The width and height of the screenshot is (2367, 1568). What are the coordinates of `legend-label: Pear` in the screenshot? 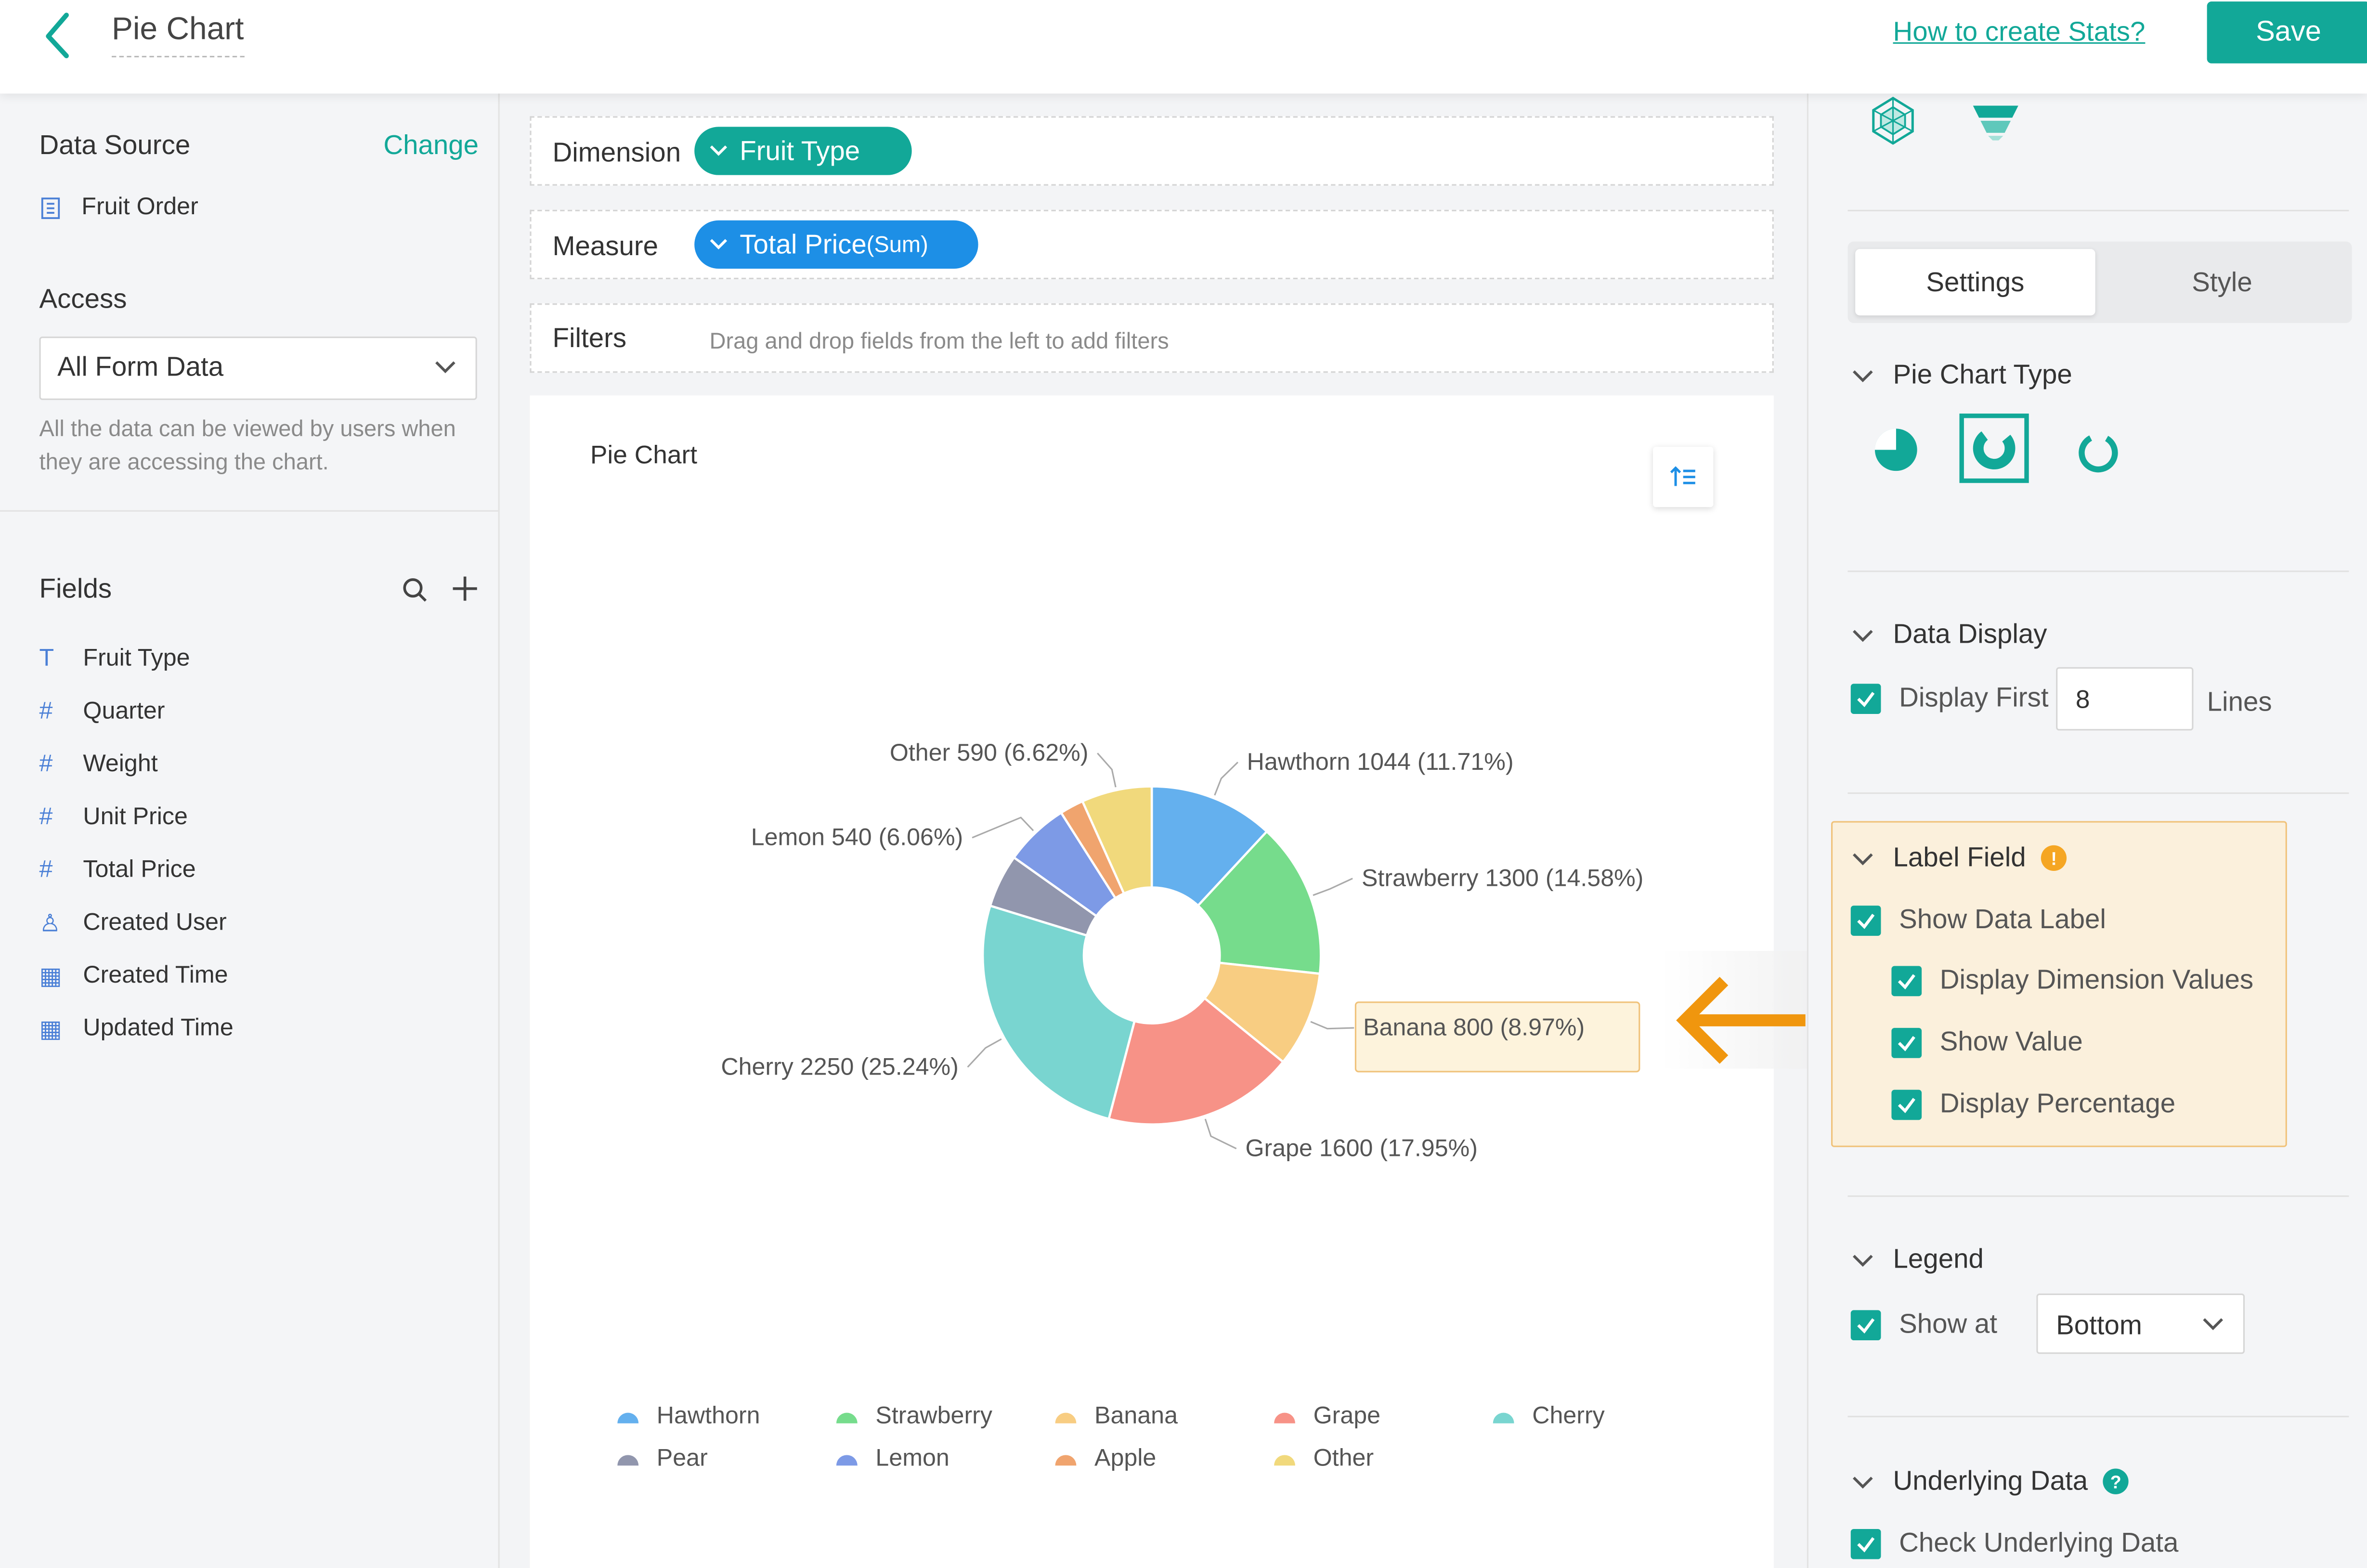 It's located at (682, 1459).